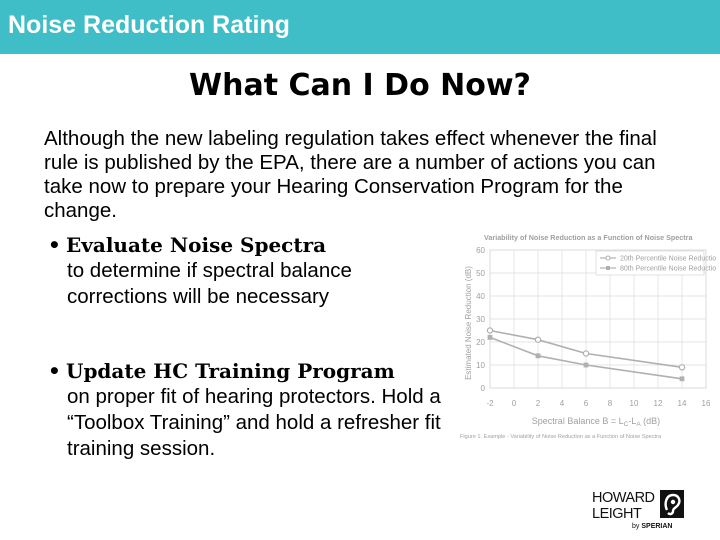 The height and width of the screenshot is (540, 720). Describe the element at coordinates (658, 403) in the screenshot. I see `x-tick-label: 12` at that location.